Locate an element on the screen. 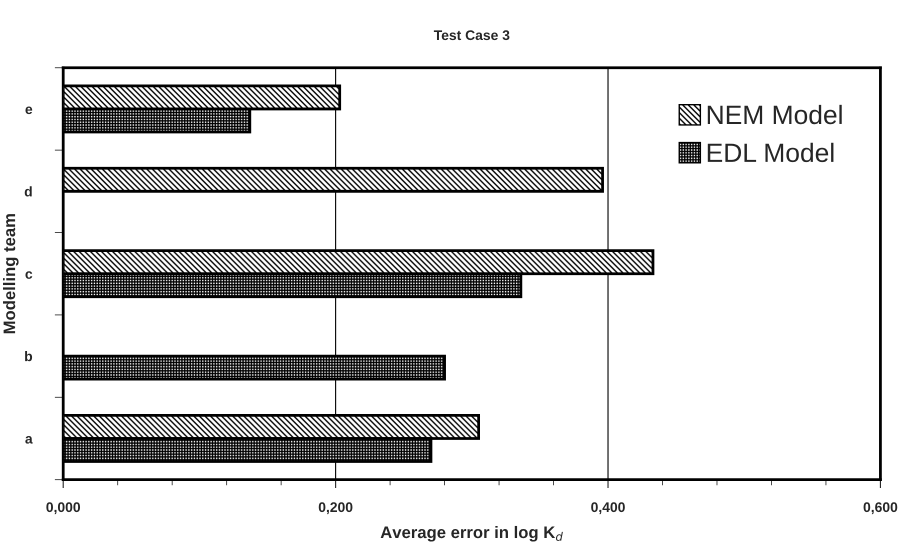 The image size is (903, 542). y-tick-label: a is located at coordinates (29, 440).